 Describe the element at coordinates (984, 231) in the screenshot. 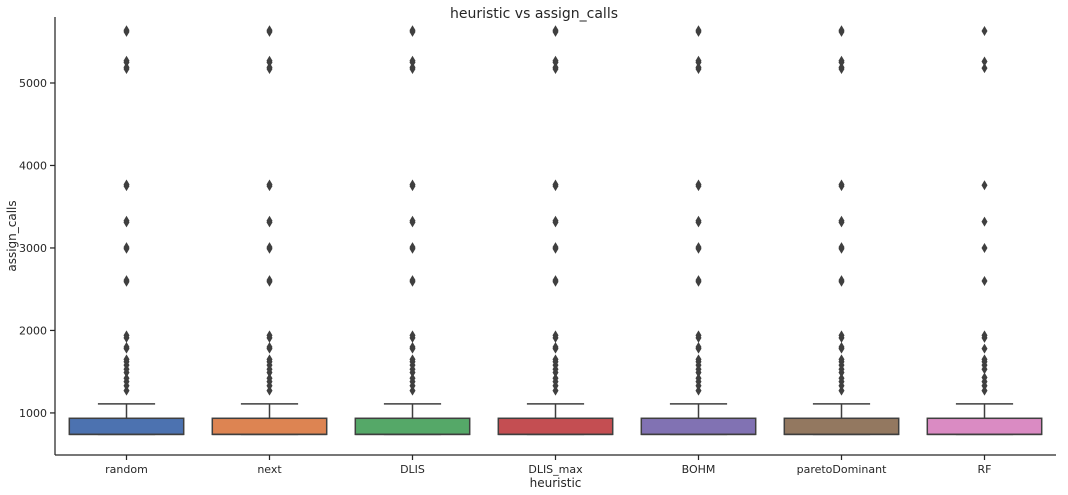

I see `box-group-RF` at that location.